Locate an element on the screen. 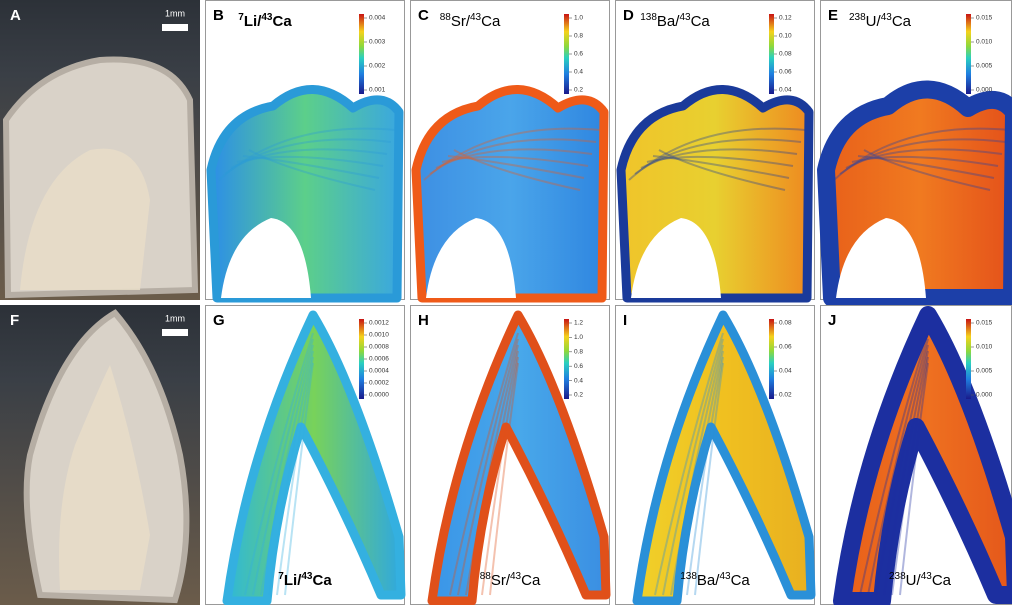 This screenshot has width=1012, height=605. color-bar-label: 0.0008 is located at coordinates (379, 347).